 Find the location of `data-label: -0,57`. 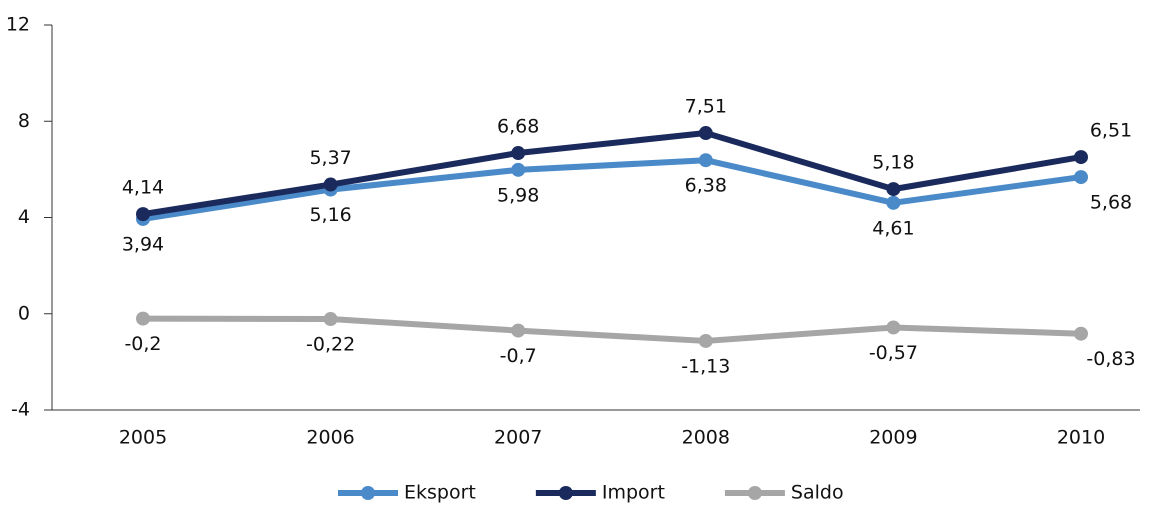

data-label: -0,57 is located at coordinates (893, 353).